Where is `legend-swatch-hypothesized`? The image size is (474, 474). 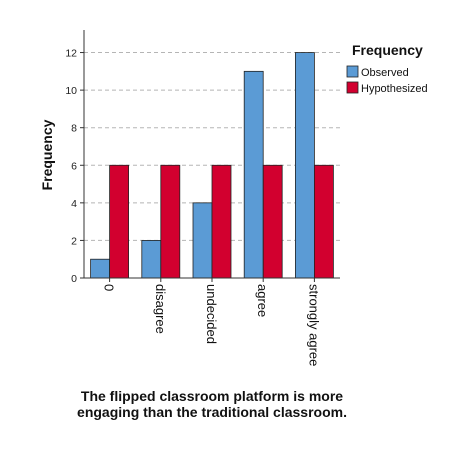 legend-swatch-hypothesized is located at coordinates (352, 87).